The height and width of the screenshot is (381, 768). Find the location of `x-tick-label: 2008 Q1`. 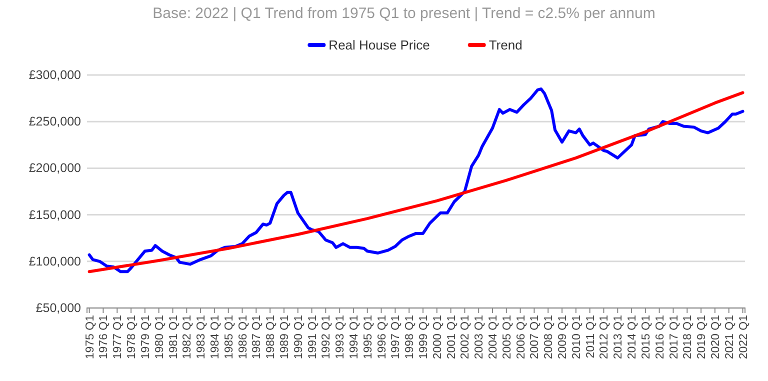

x-tick-label: 2008 Q1 is located at coordinates (549, 337).